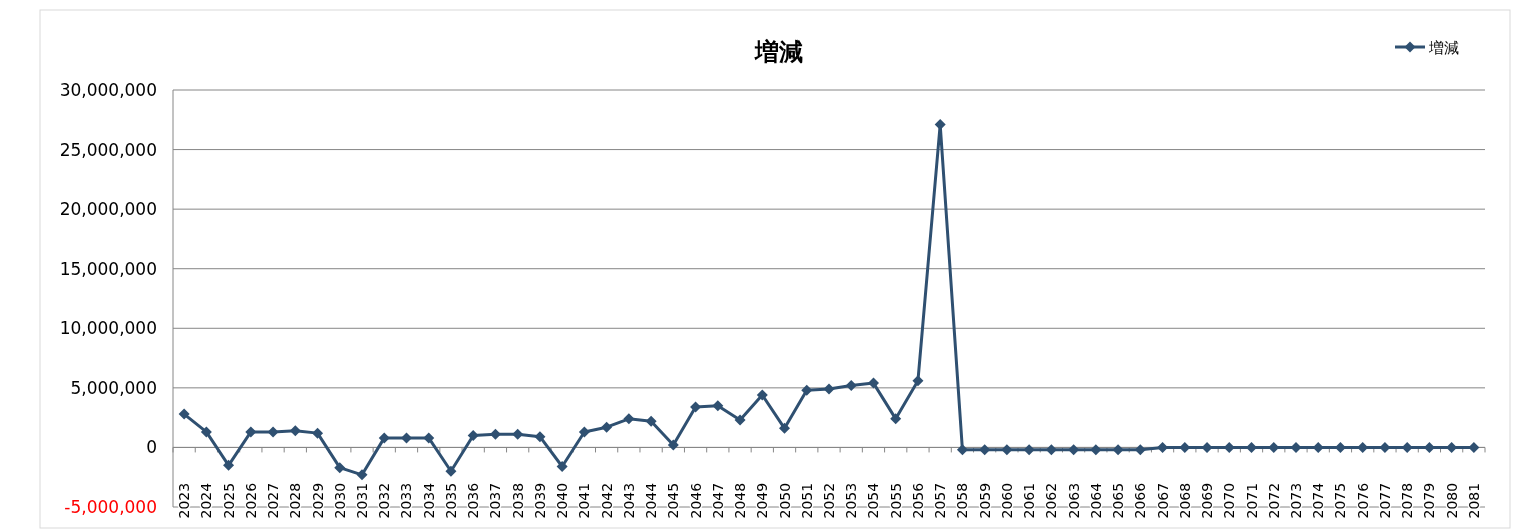  What do you see at coordinates (384, 500) in the screenshot?
I see `x-tick-label: 2032` at bounding box center [384, 500].